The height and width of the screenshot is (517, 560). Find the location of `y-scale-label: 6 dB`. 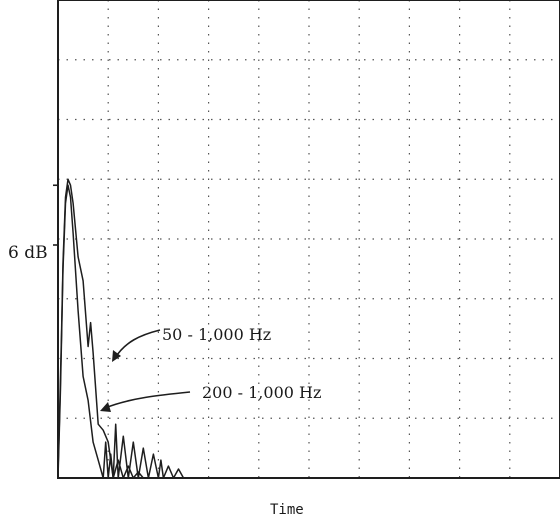

y-scale-label: 6 dB is located at coordinates (28, 253).